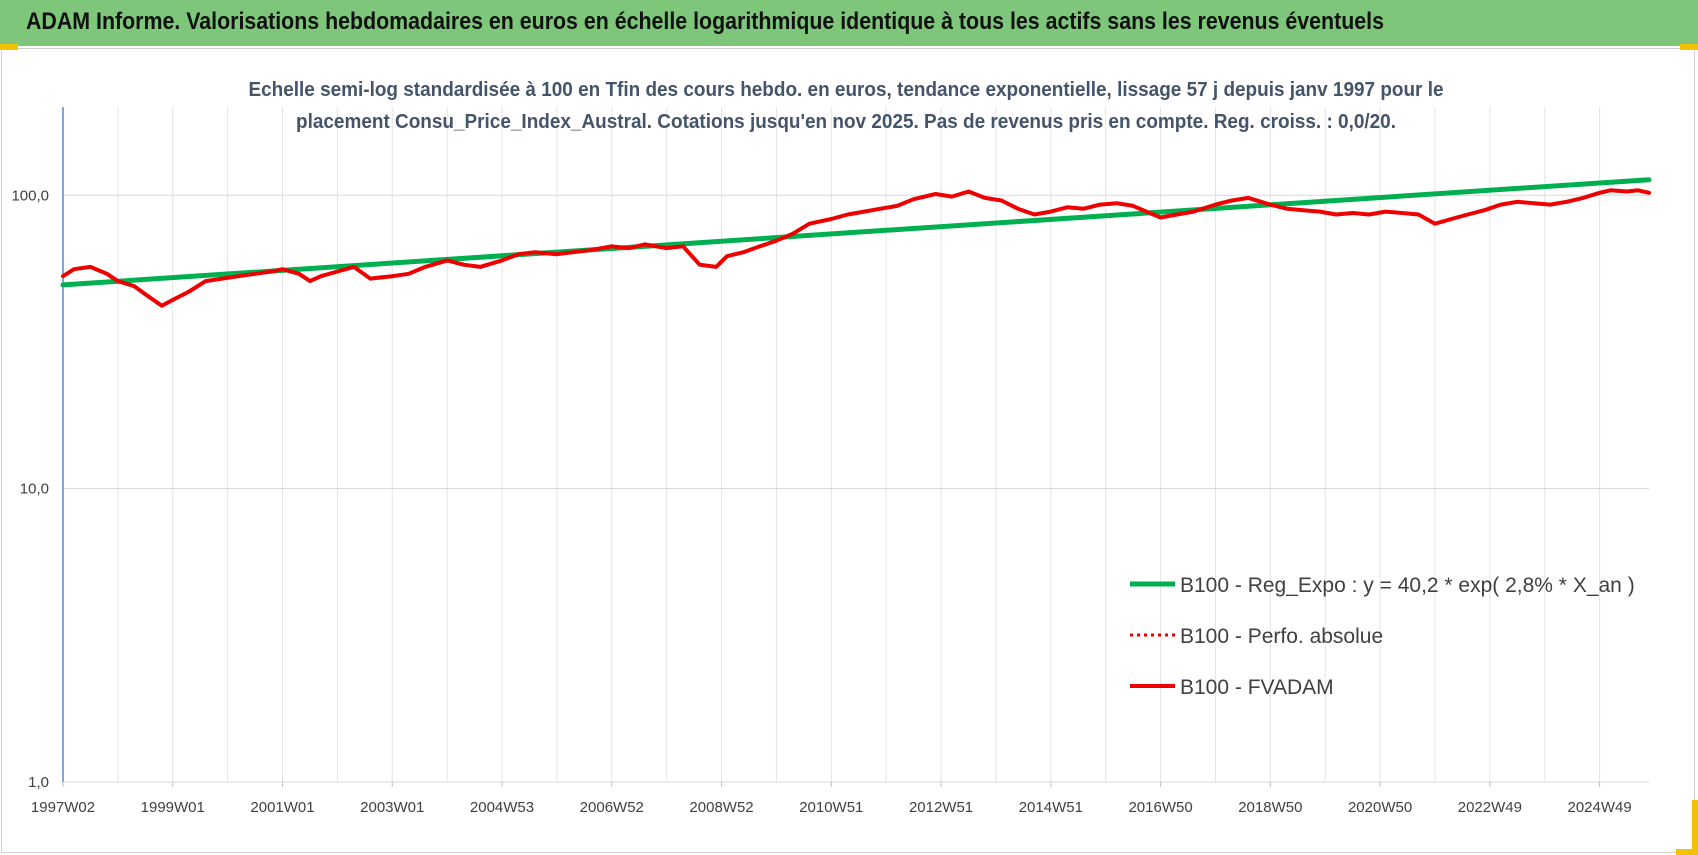  What do you see at coordinates (1599, 807) in the screenshot?
I see `x-tick-label: 2024W49` at bounding box center [1599, 807].